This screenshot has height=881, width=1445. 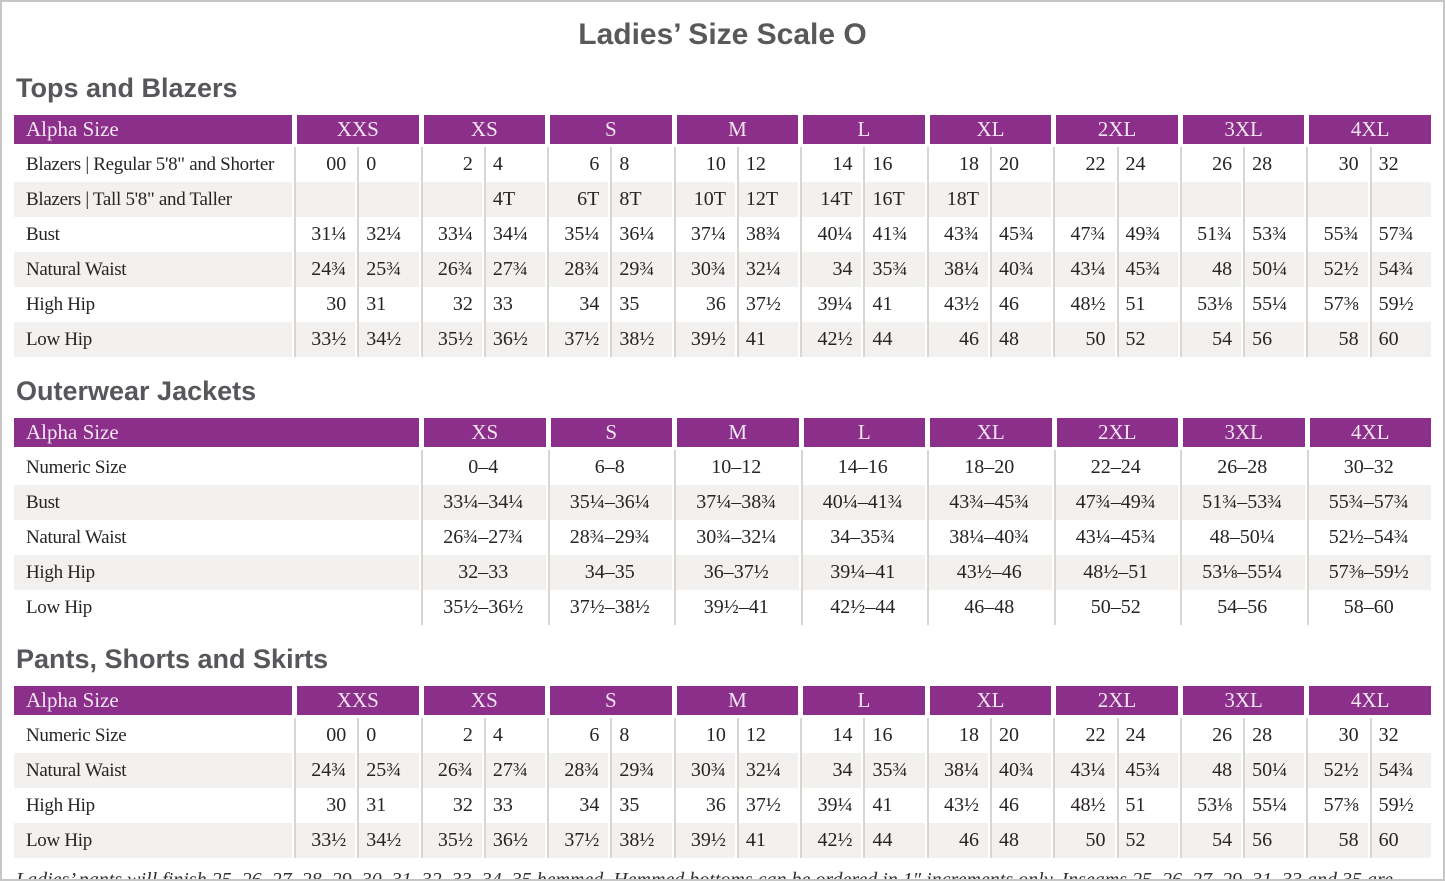 What do you see at coordinates (1020, 805) in the screenshot?
I see `value-cell: 46` at bounding box center [1020, 805].